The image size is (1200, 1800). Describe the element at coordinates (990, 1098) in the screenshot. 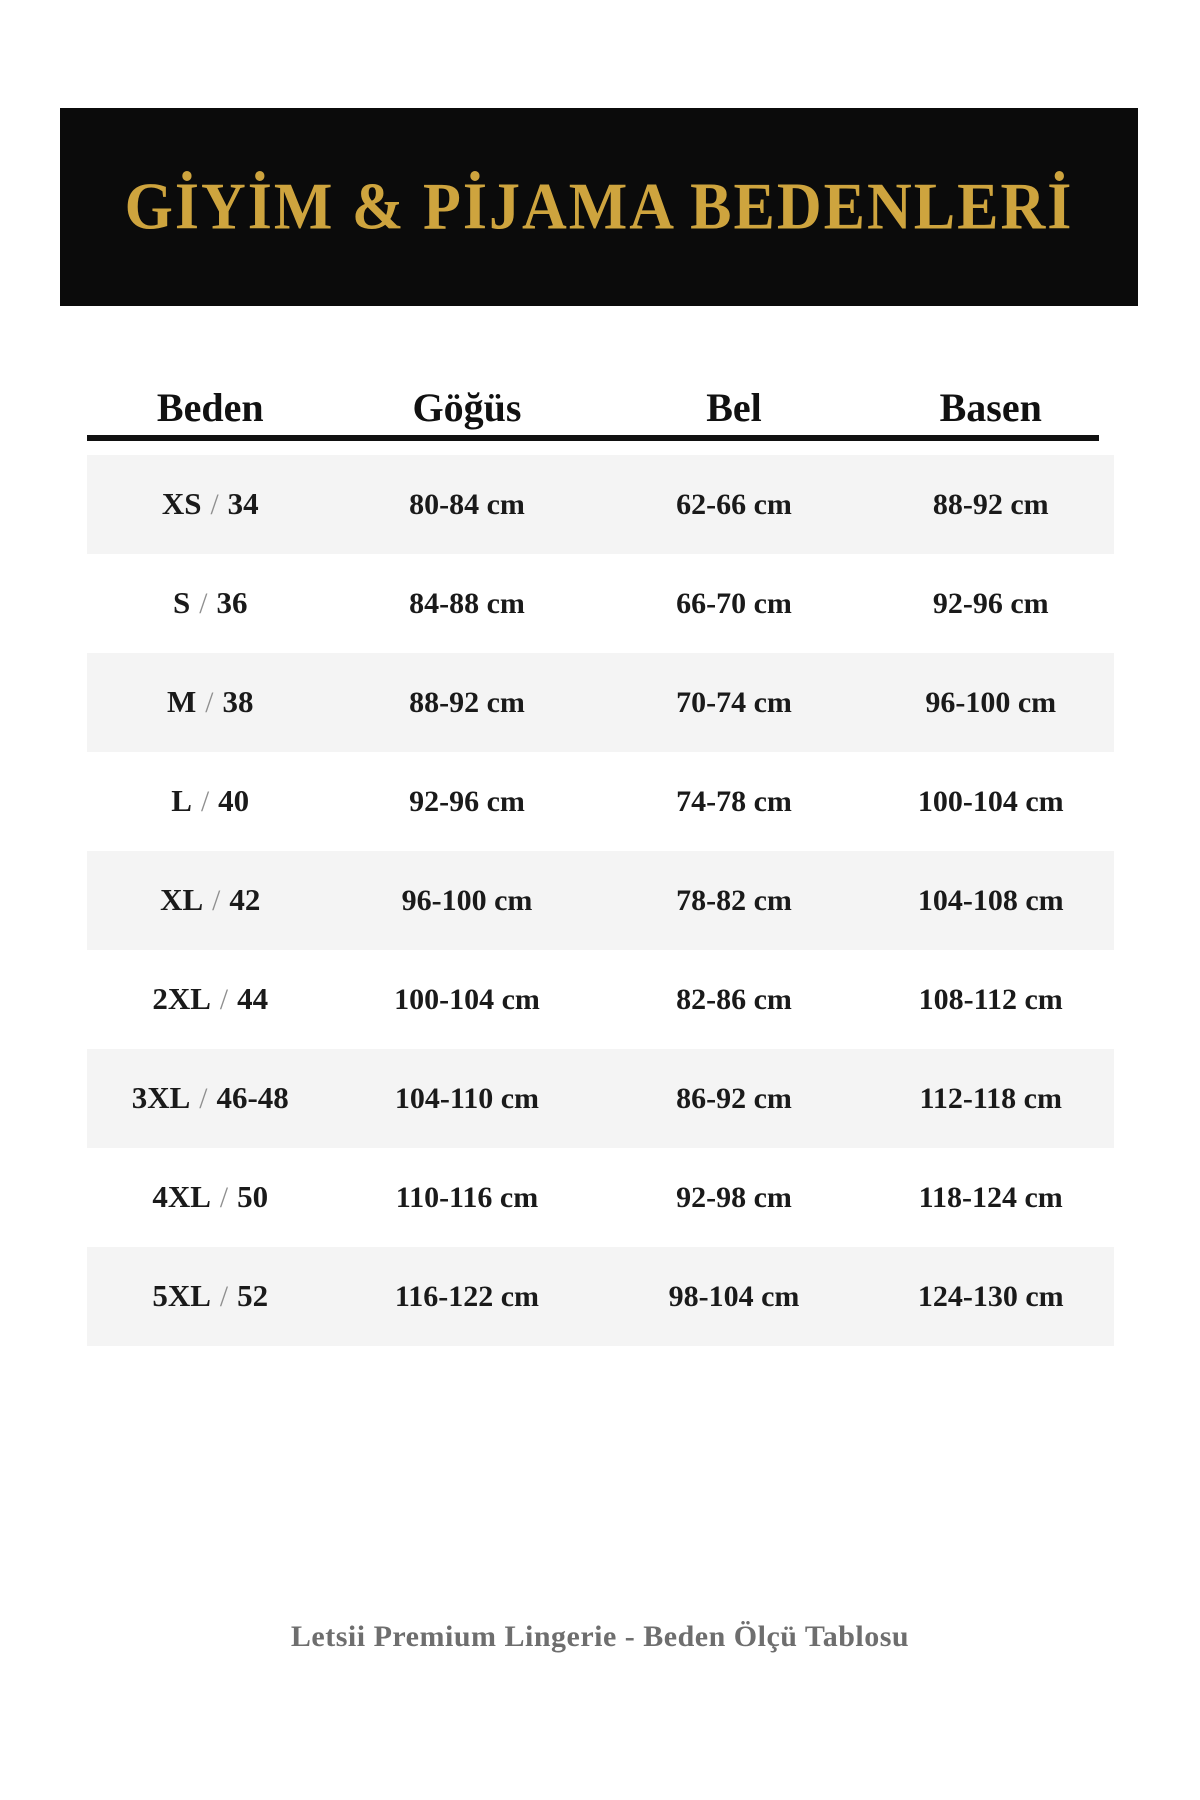

I see `hips-cell: 112-118 cm` at that location.